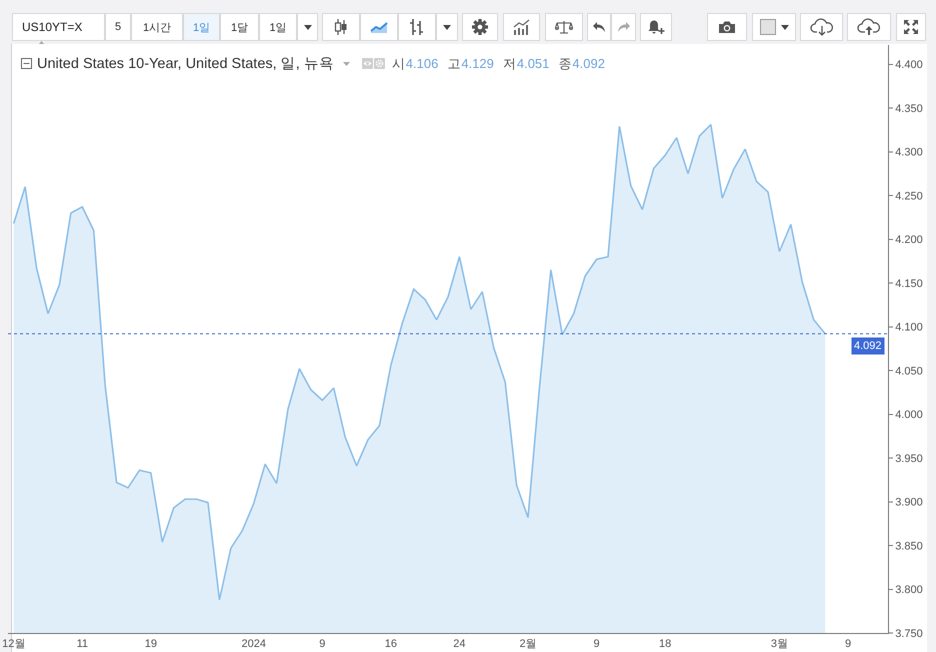 Image resolution: width=936 pixels, height=652 pixels. I want to click on y-tick-label: 4.100, so click(909, 328).